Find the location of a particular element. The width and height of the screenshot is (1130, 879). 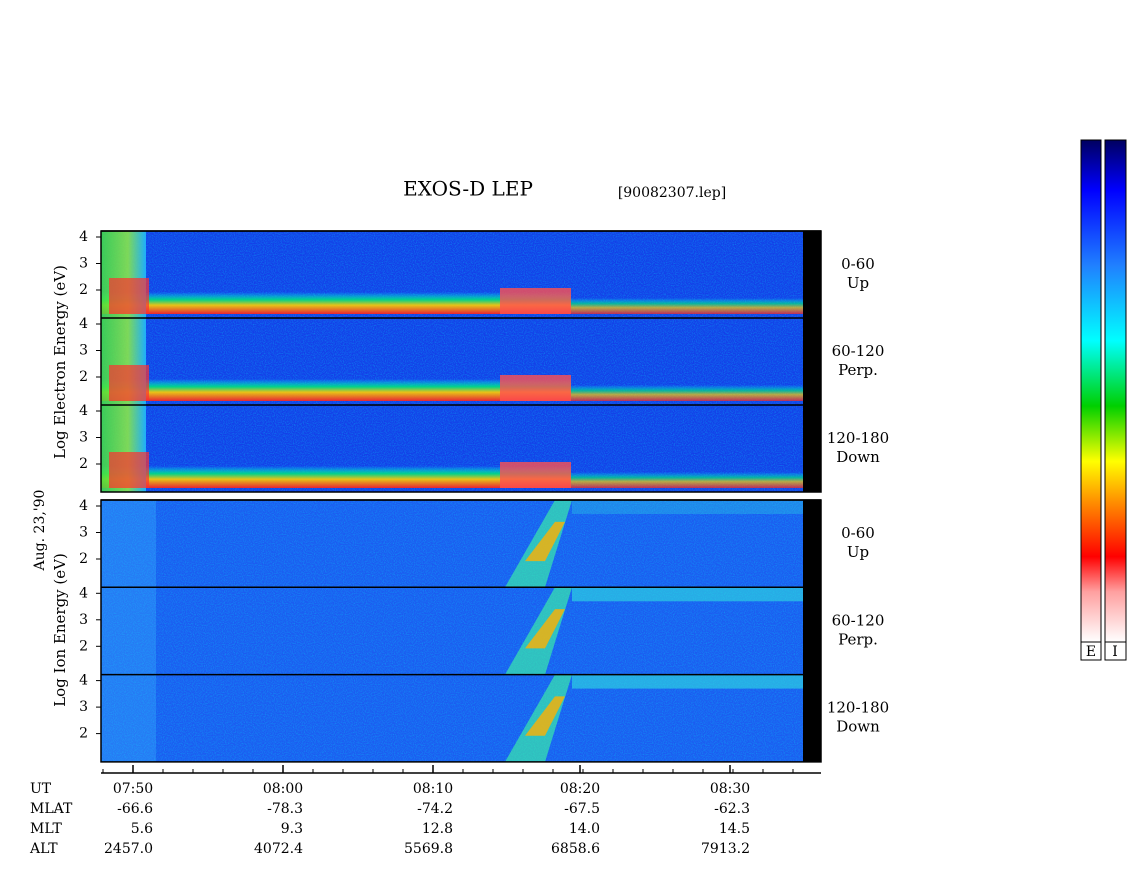

ephemeris-value: 14.5 is located at coordinates (734, 829).